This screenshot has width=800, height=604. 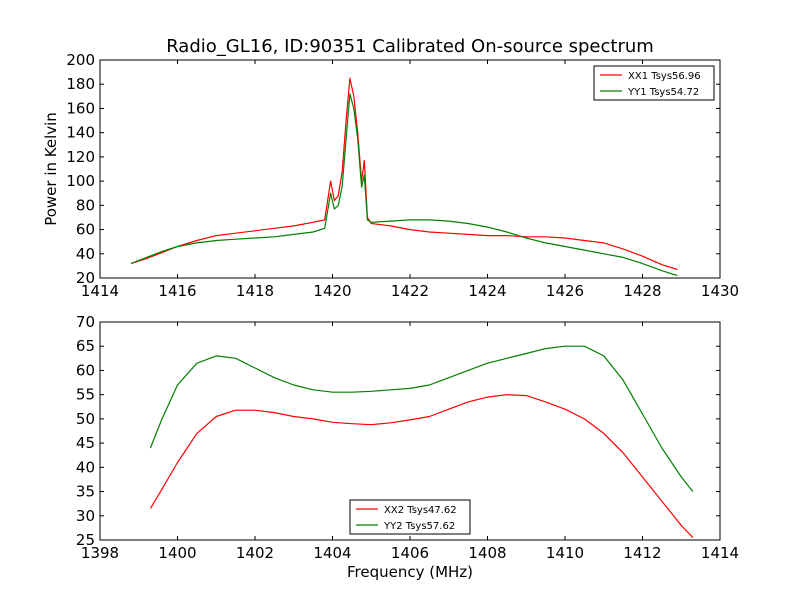 What do you see at coordinates (410, 291) in the screenshot?
I see `x-tick-label: 1422` at bounding box center [410, 291].